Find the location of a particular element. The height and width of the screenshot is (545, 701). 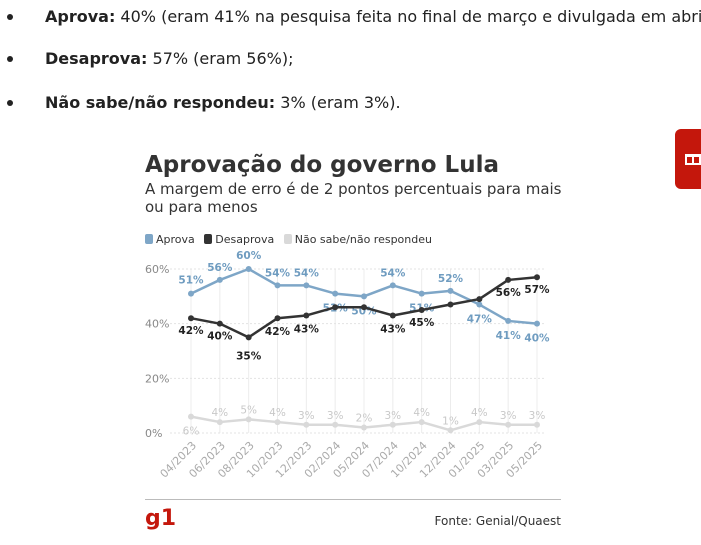

data-label: 6% is located at coordinates (191, 432).